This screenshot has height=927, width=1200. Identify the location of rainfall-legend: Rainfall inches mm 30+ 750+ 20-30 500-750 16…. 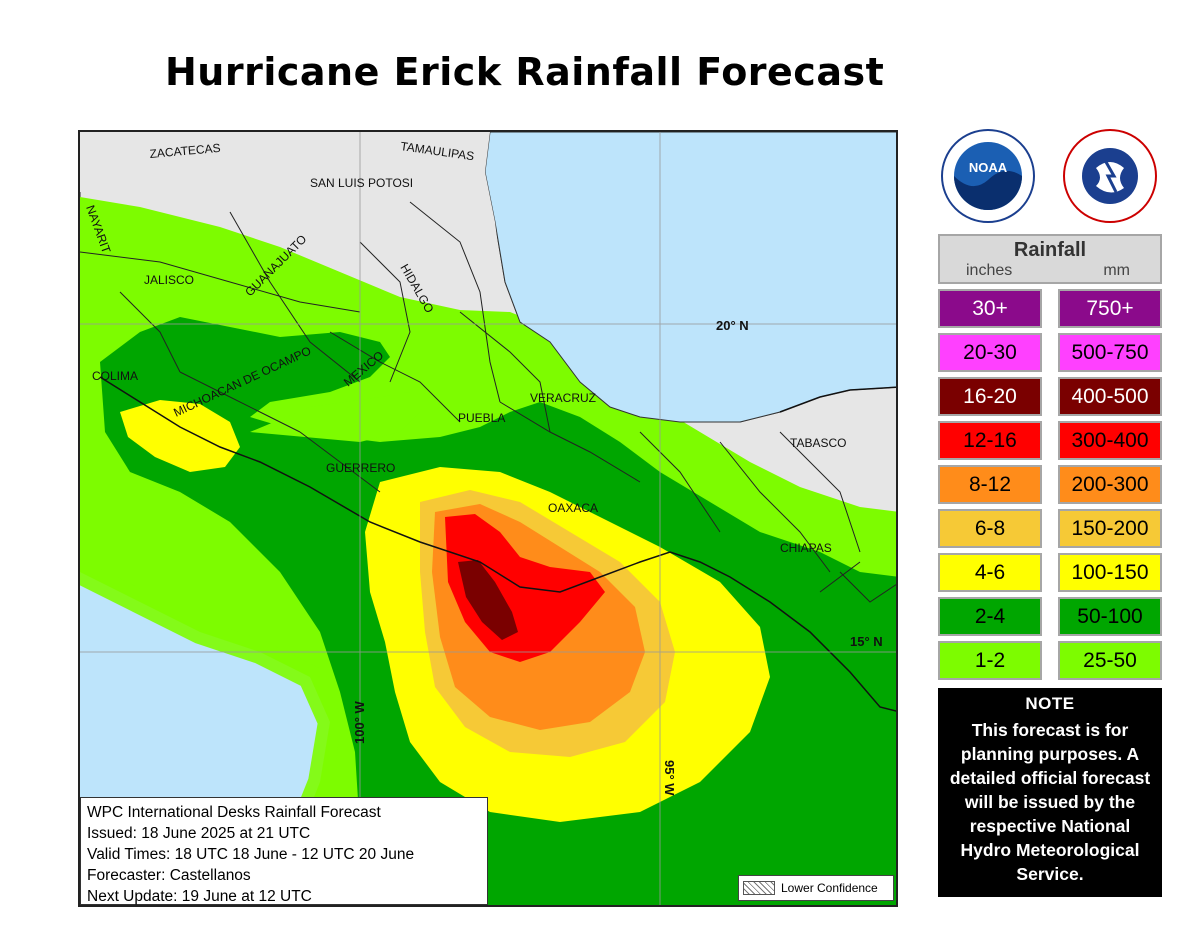
(1050, 457).